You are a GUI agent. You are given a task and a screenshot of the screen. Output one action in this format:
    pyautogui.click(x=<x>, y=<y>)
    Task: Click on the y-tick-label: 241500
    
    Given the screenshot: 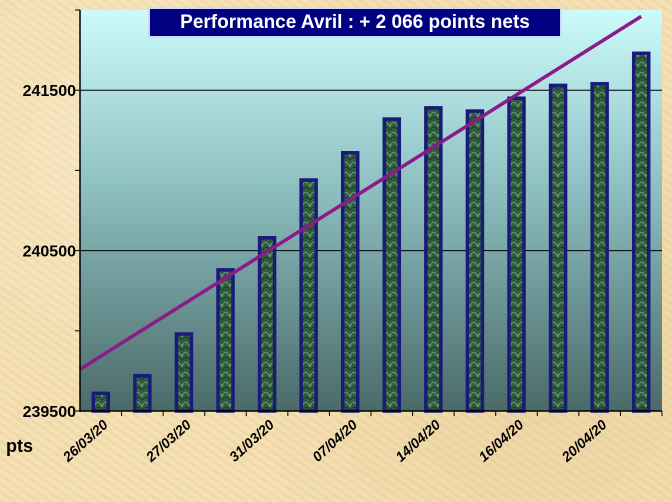 What is the action you would take?
    pyautogui.click(x=49, y=91)
    